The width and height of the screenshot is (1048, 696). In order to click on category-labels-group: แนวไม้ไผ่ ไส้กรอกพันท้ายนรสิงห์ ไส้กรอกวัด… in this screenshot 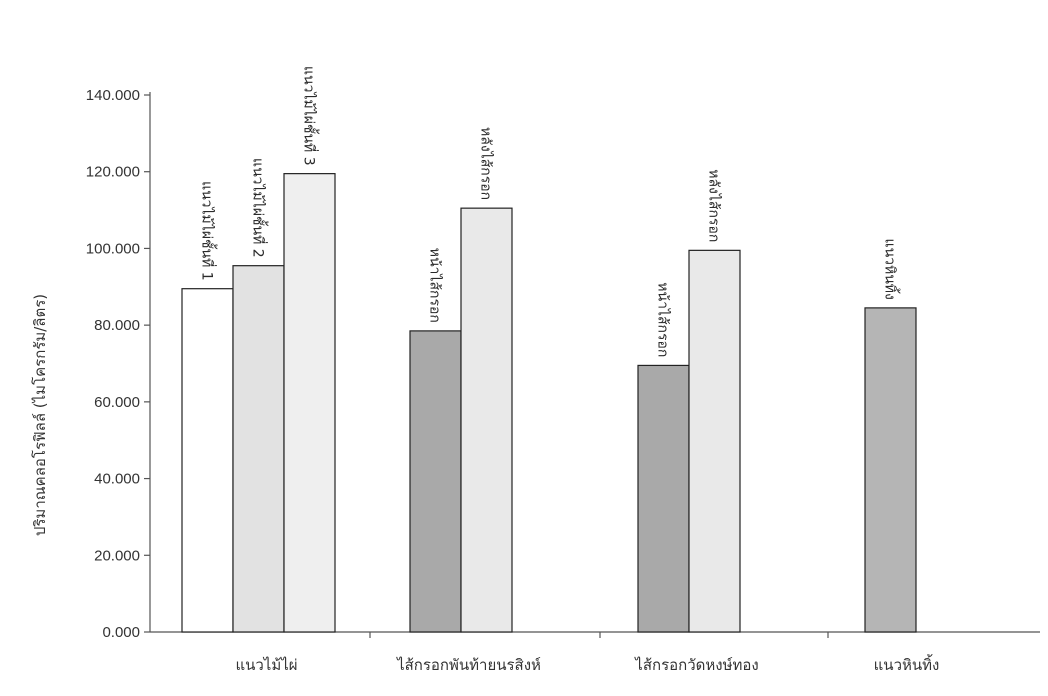, I will do `click(587, 664)`.